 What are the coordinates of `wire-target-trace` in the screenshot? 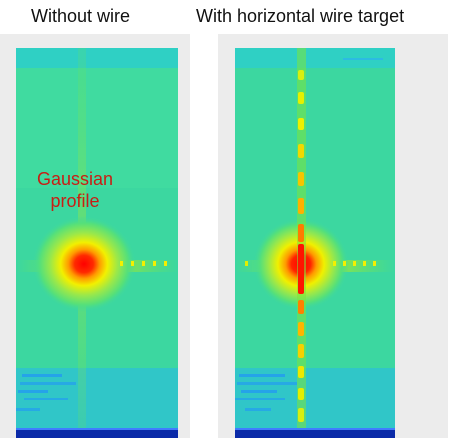 It's located at (301, 246).